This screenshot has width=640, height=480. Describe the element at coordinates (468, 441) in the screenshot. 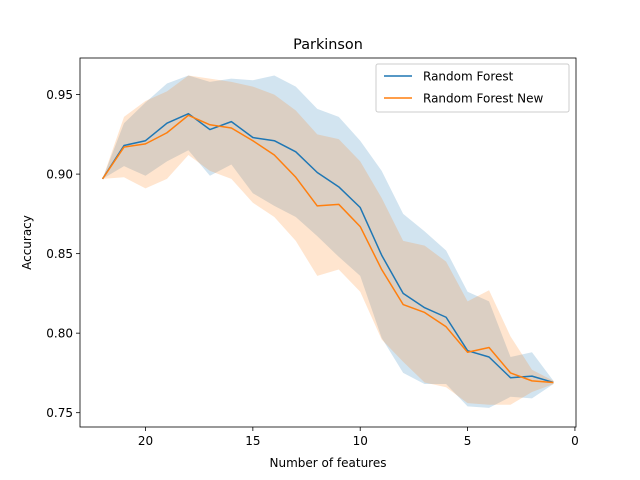

I see `x-tick-label: 5` at that location.